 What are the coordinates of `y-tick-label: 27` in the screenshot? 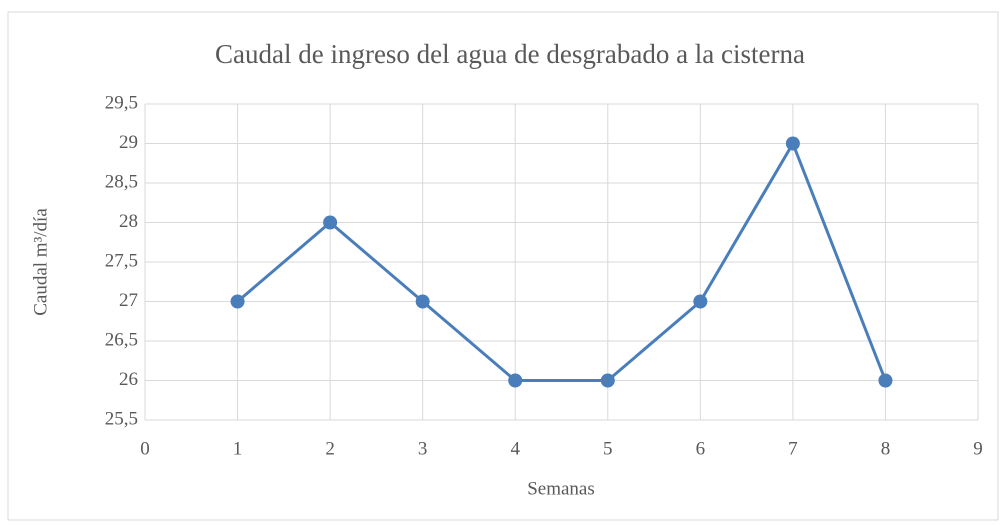 It's located at (128, 300).